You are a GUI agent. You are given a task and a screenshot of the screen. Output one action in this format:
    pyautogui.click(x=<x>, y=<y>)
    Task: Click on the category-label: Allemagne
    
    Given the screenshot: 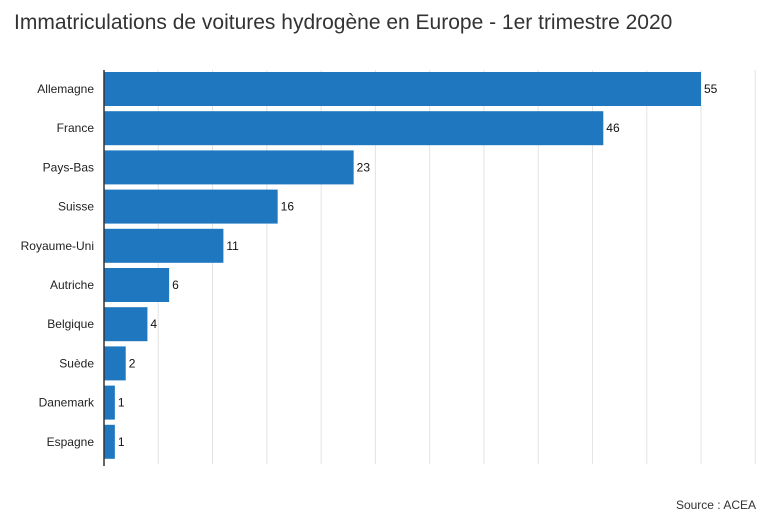 What is the action you would take?
    pyautogui.click(x=65, y=89)
    